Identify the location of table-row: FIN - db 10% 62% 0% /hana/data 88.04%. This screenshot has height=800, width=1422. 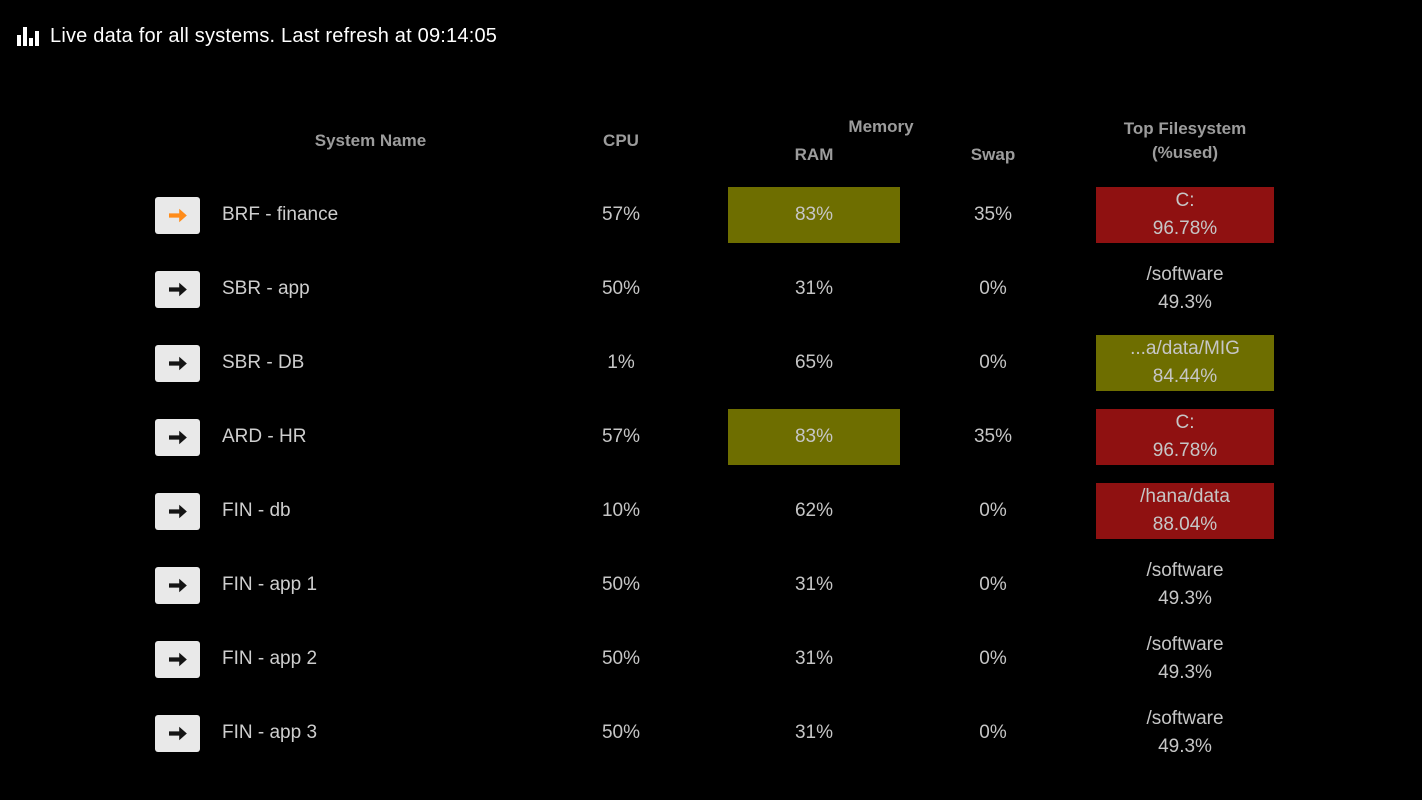
(788, 511).